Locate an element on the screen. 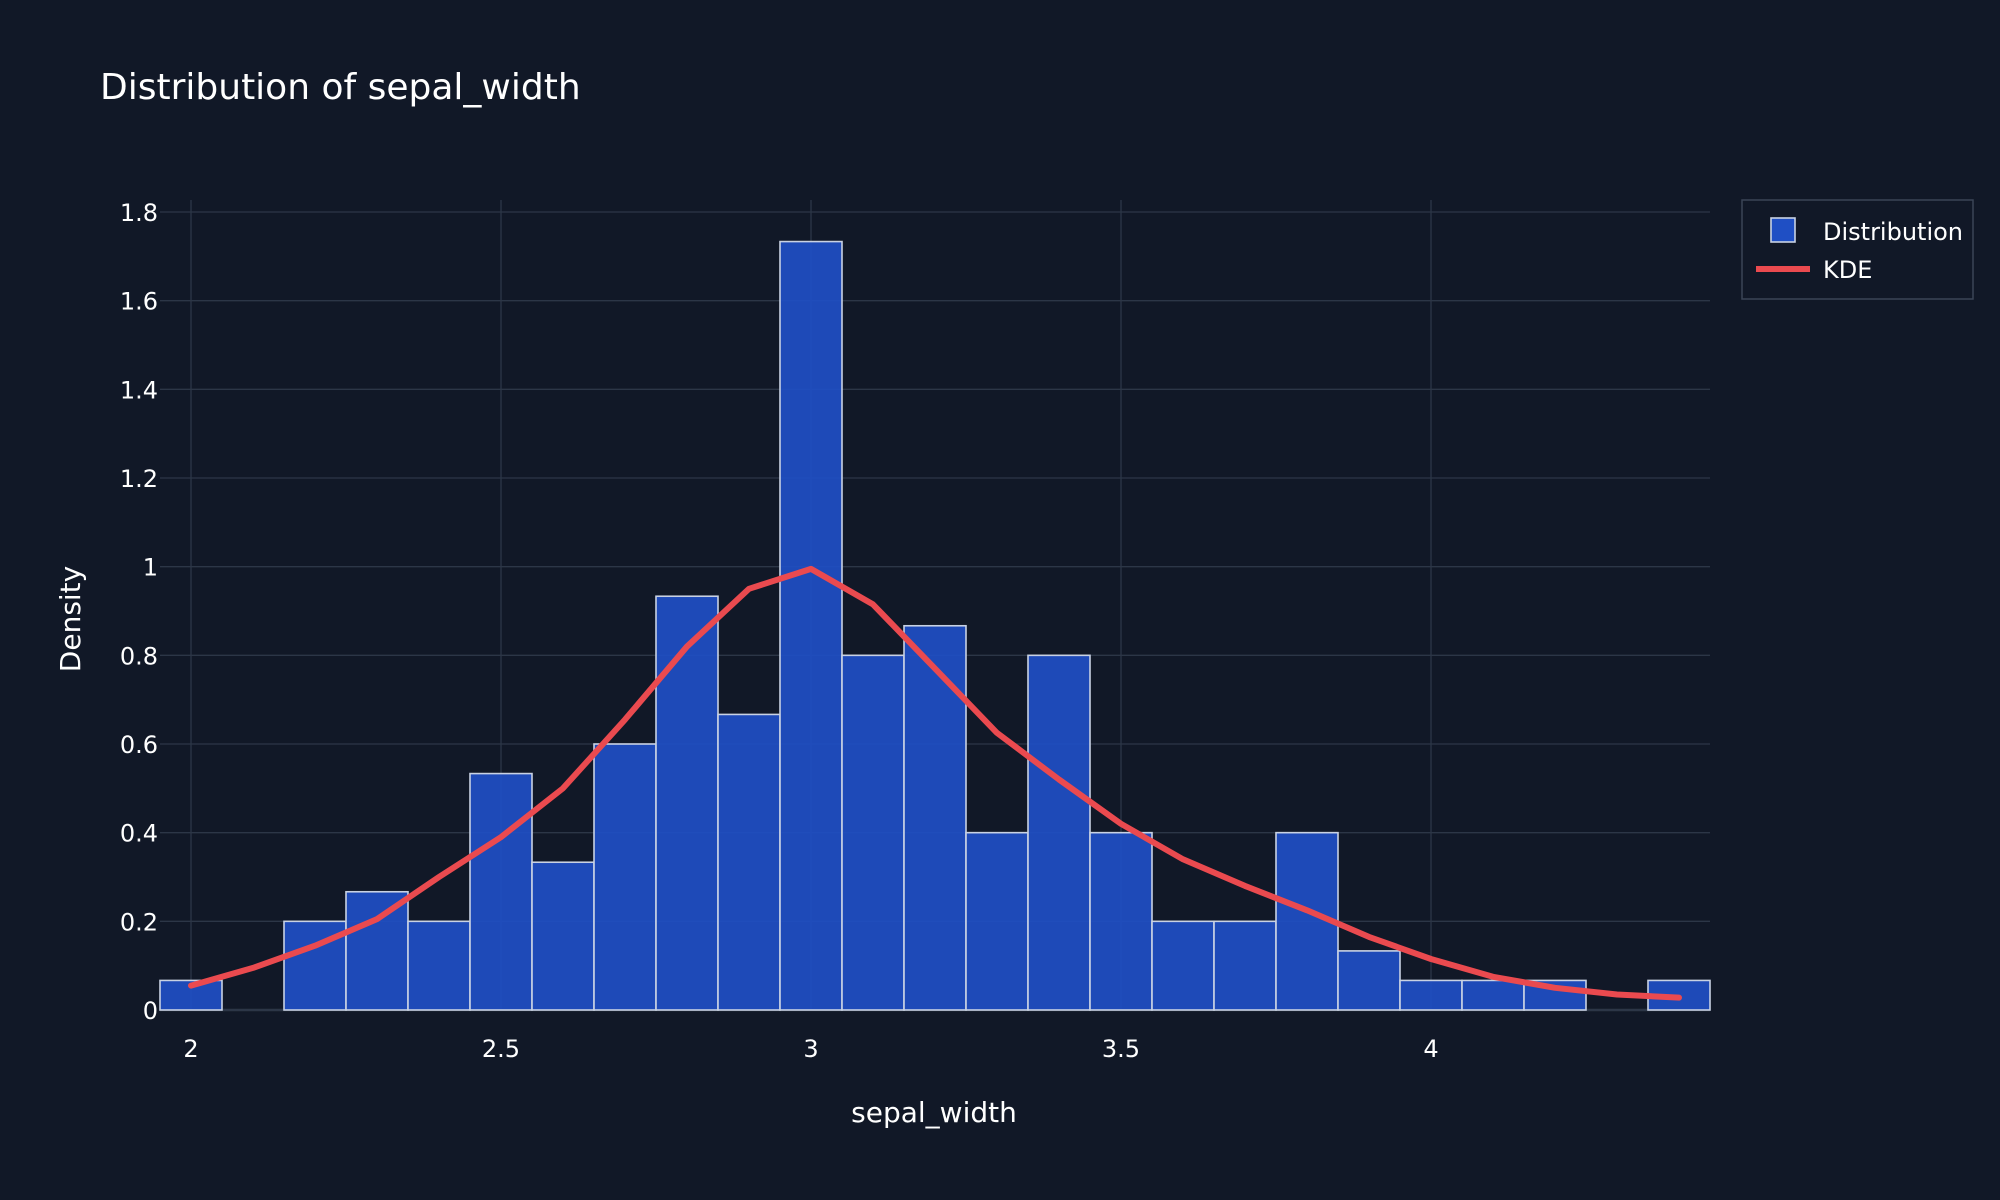 This screenshot has width=2000, height=1200. legend-frame is located at coordinates (1857, 249).